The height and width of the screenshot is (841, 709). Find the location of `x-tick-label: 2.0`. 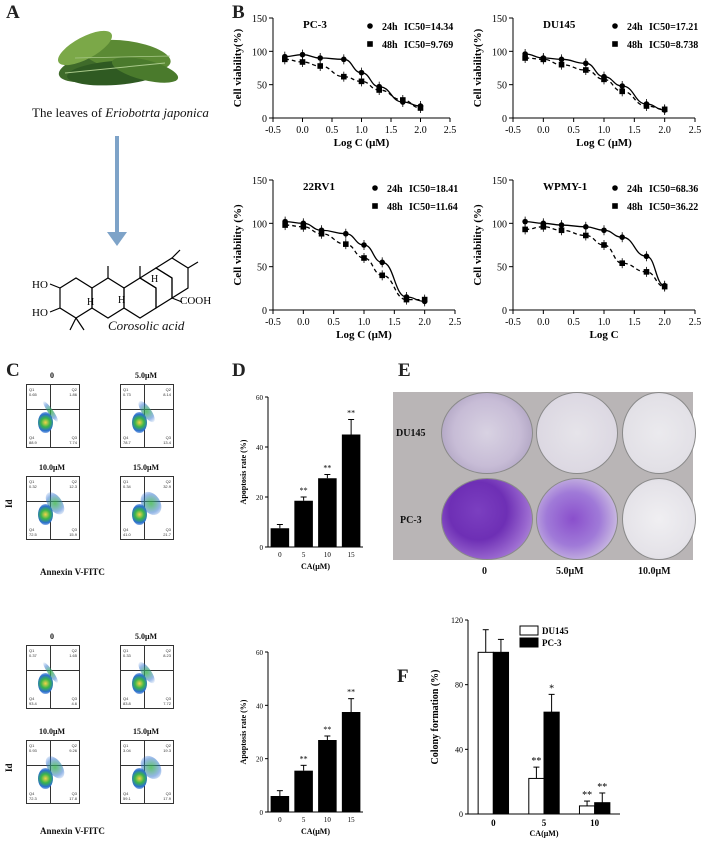

x-tick-label: 2.0 is located at coordinates (420, 130).